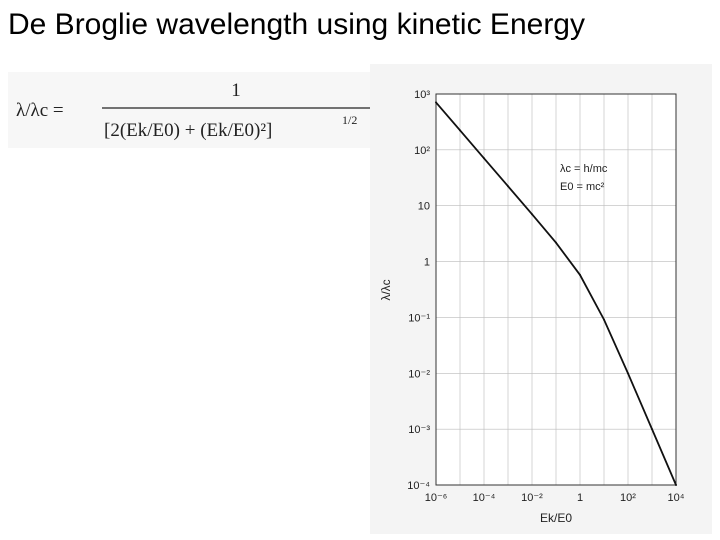 This screenshot has height=540, width=720. I want to click on y-tick-label: 1, so click(427, 263).